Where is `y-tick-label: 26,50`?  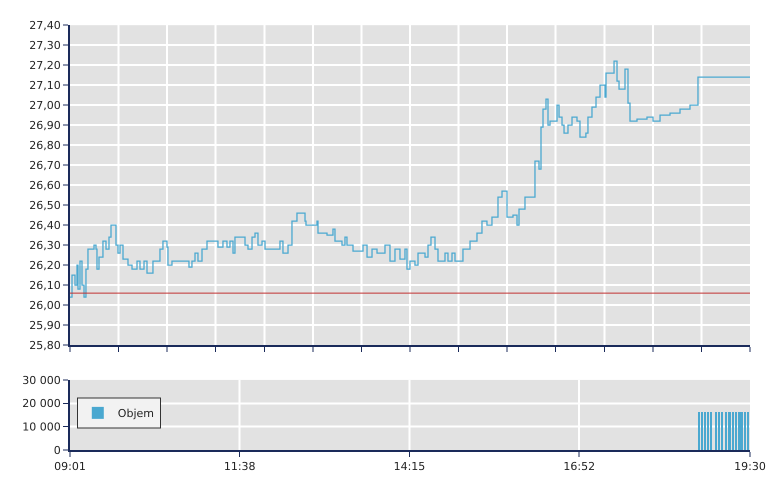 y-tick-label: 26,50 is located at coordinates (45, 205).